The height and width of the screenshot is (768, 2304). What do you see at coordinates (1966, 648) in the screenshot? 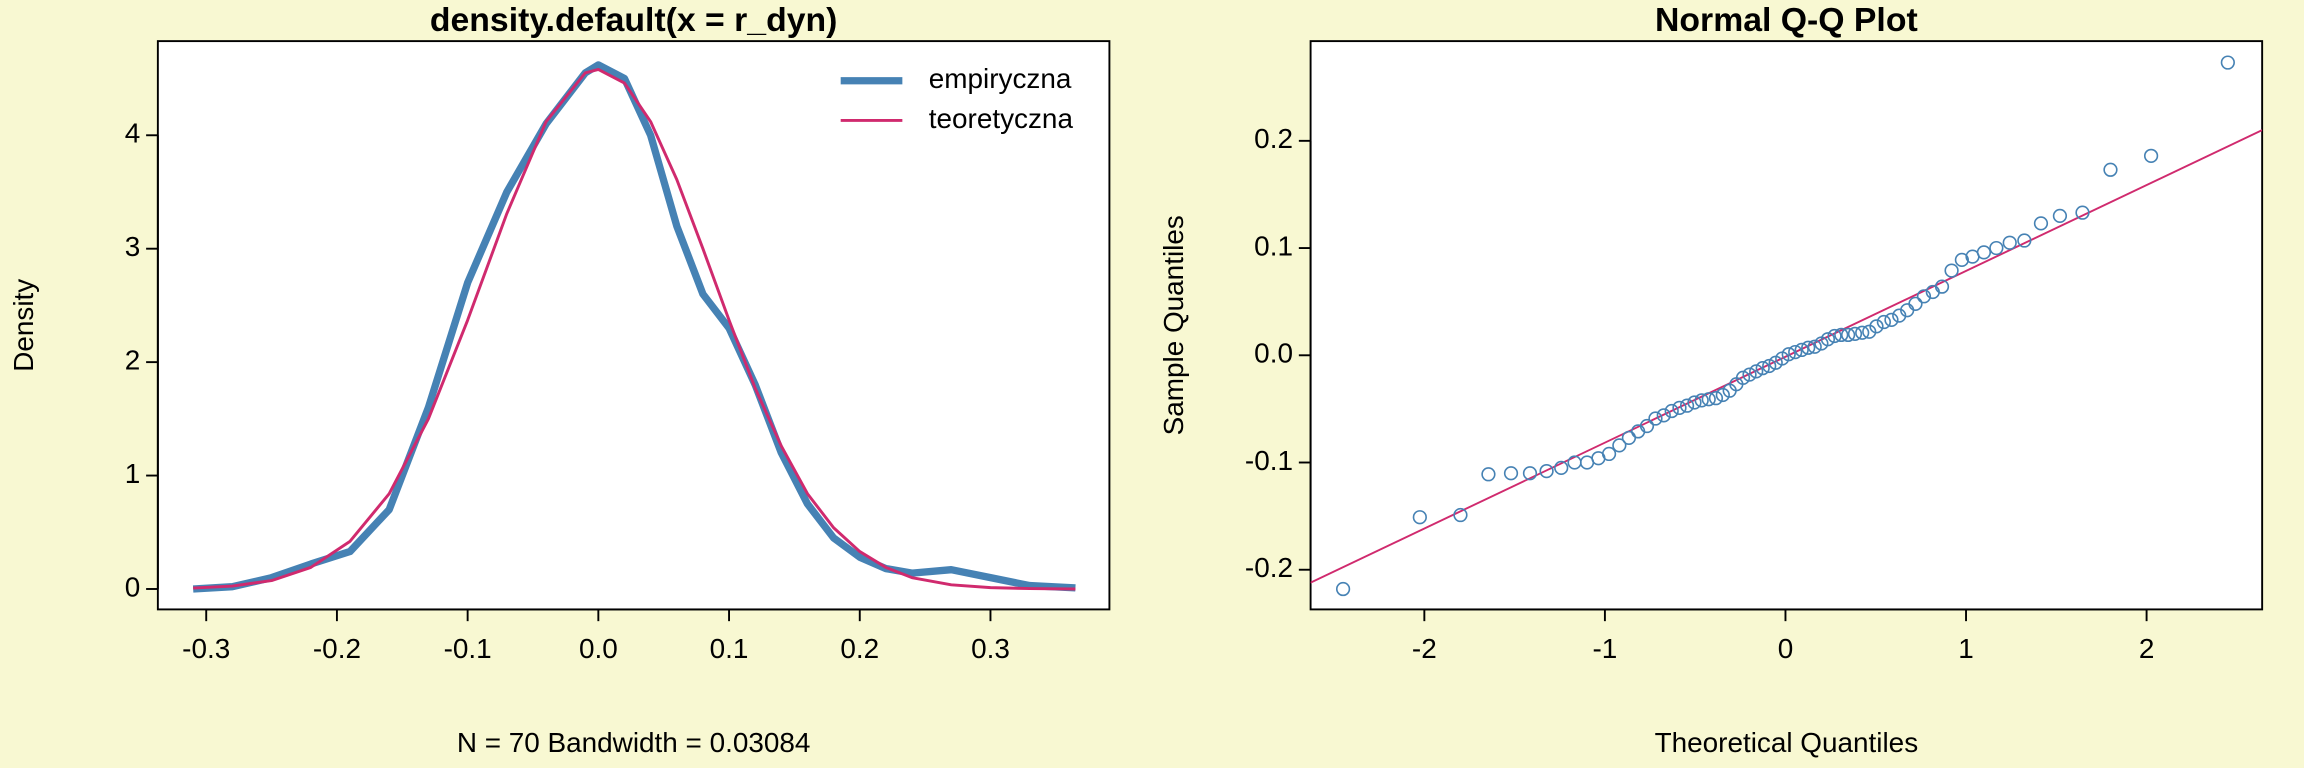
I see `x-tick-label: 1` at bounding box center [1966, 648].